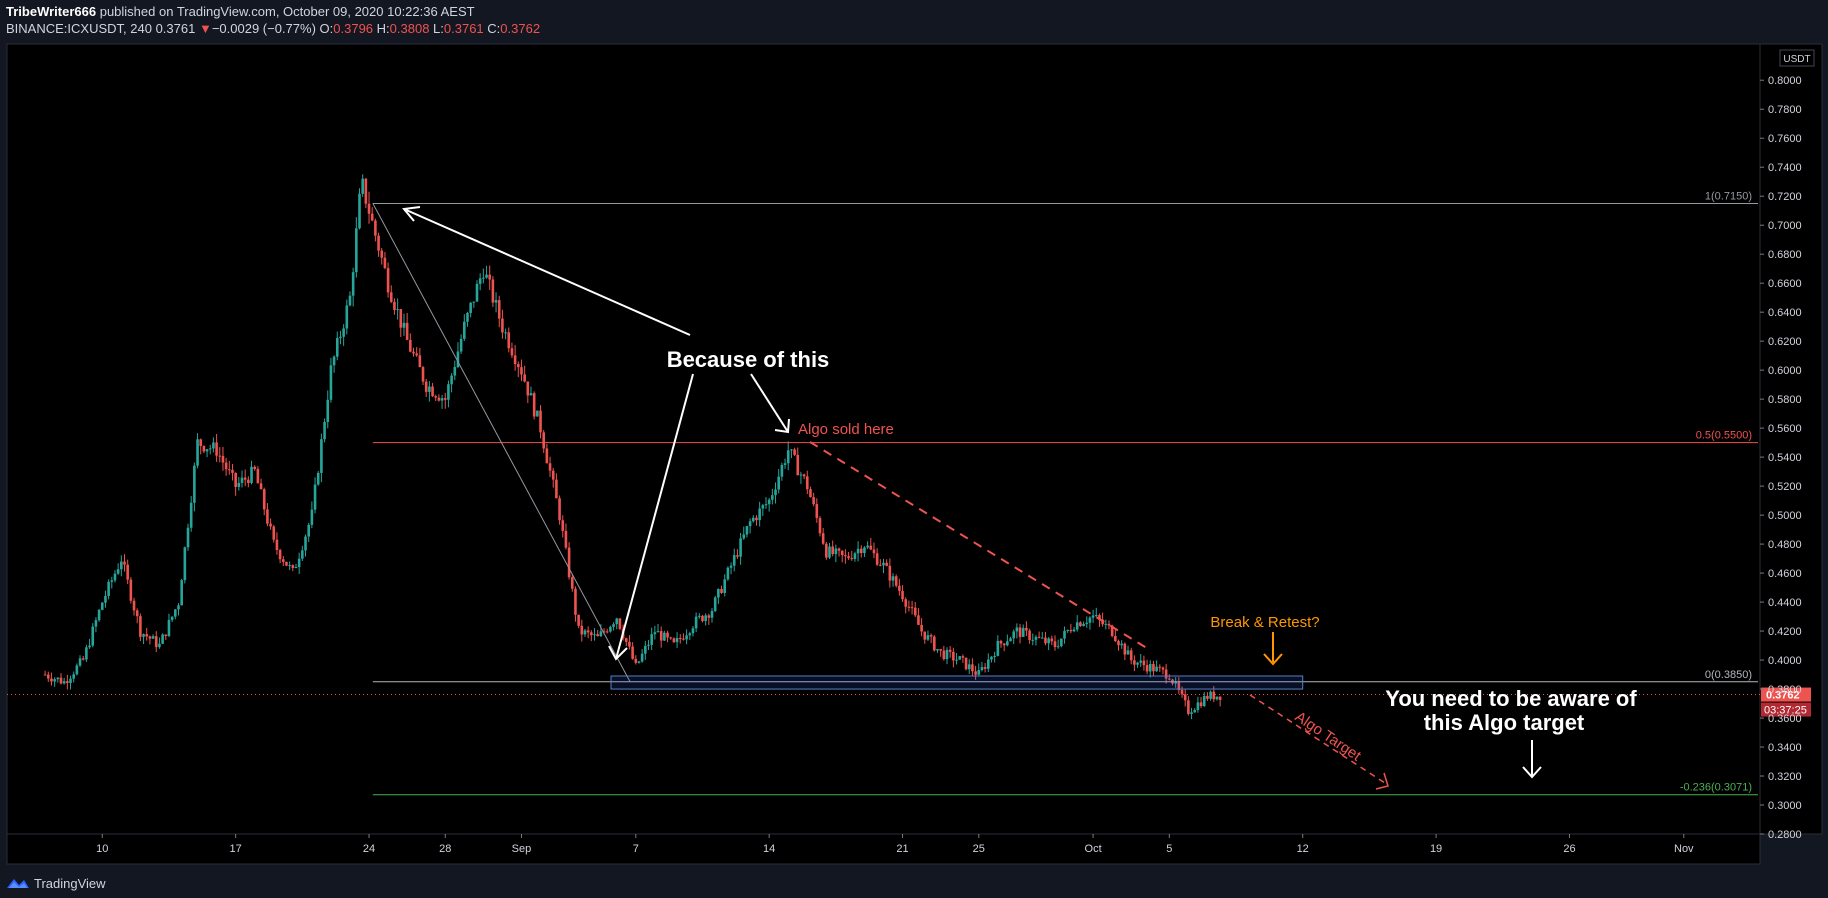 Image resolution: width=1828 pixels, height=898 pixels. I want to click on y-tick-label: 0.7600, so click(1785, 139).